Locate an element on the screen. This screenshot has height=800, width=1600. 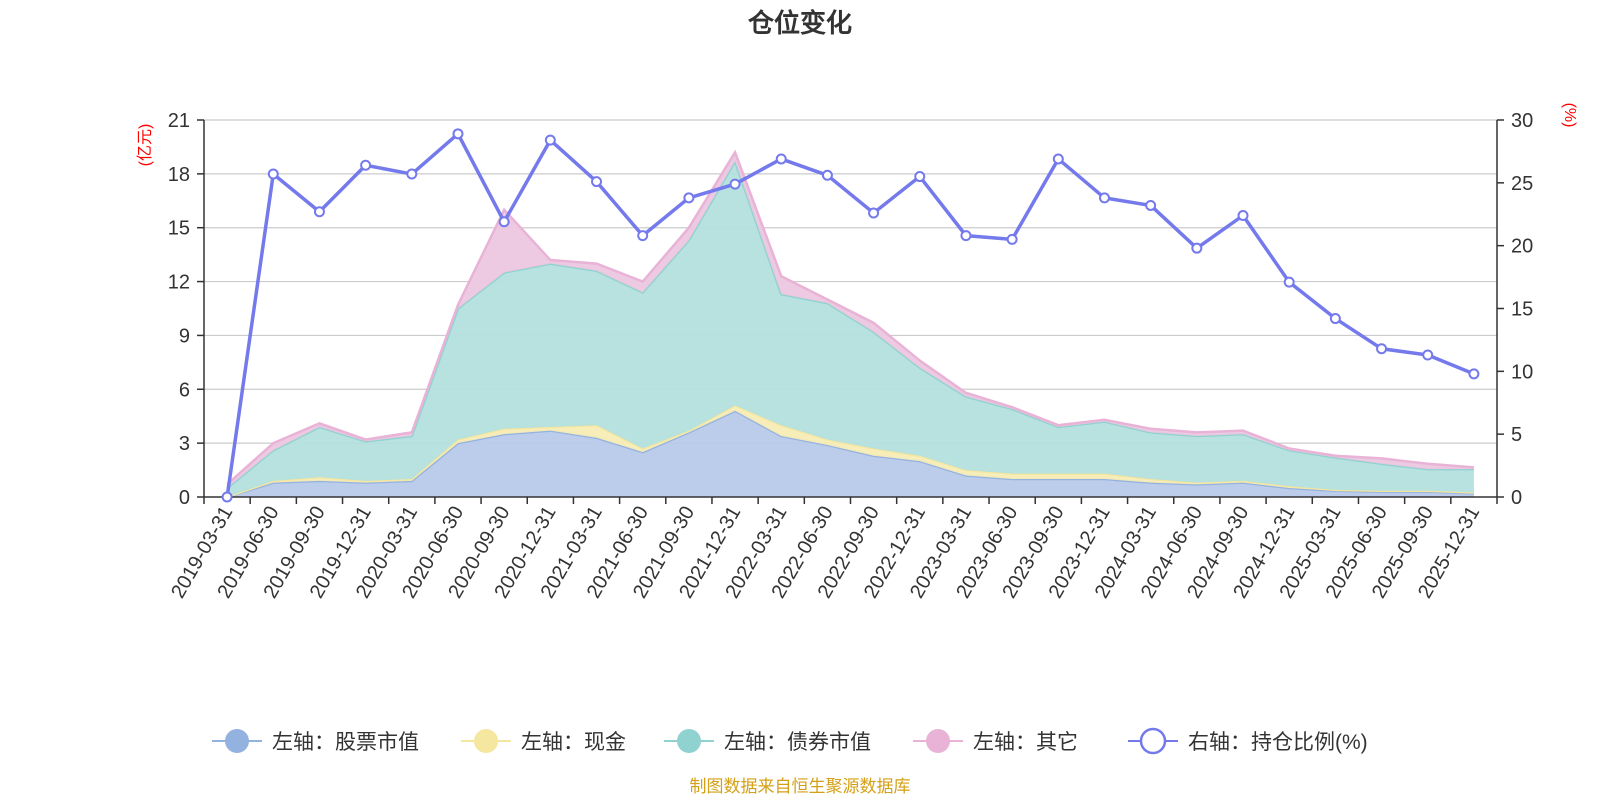
legend-item: 左轴：债券市值 is located at coordinates (767, 741).